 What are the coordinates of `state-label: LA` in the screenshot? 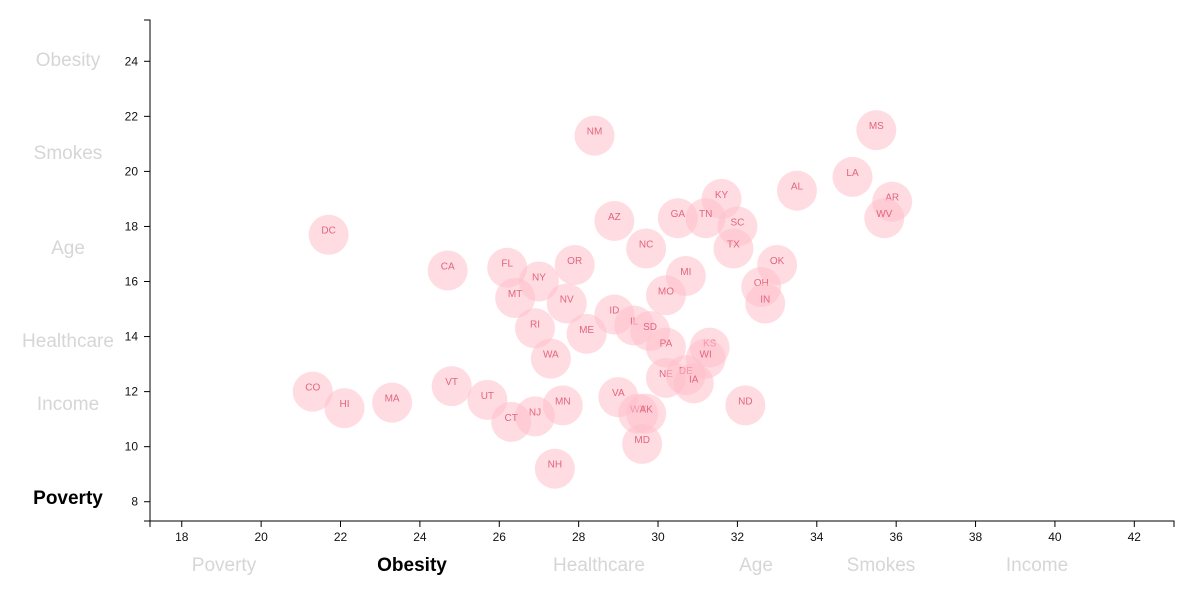 It's located at (852, 173).